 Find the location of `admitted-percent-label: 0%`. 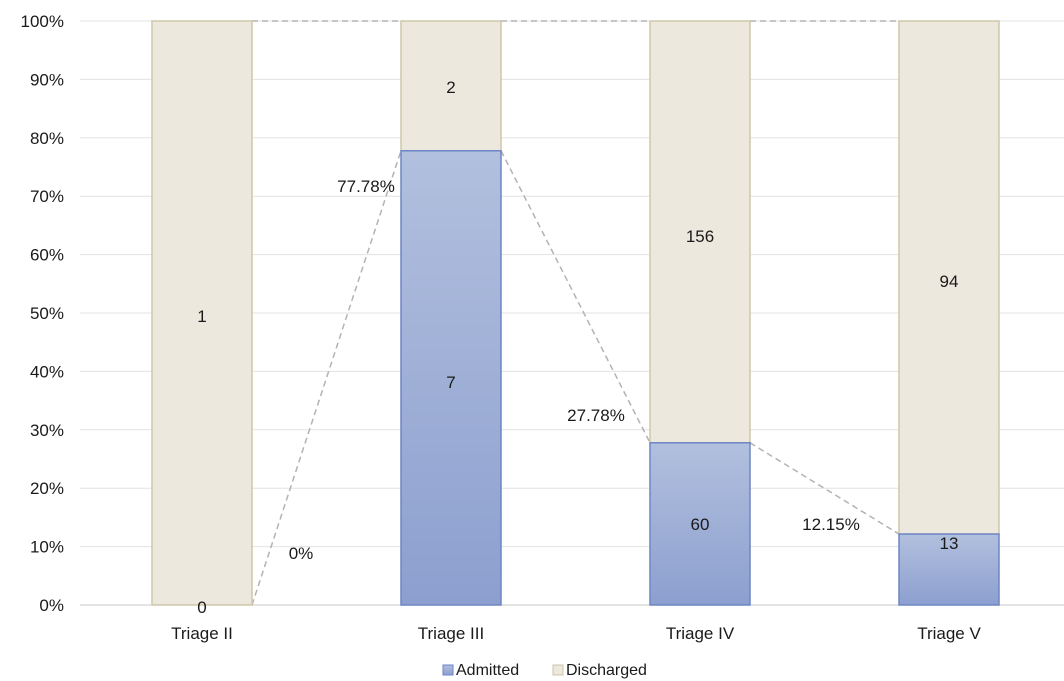

admitted-percent-label: 0% is located at coordinates (301, 553).